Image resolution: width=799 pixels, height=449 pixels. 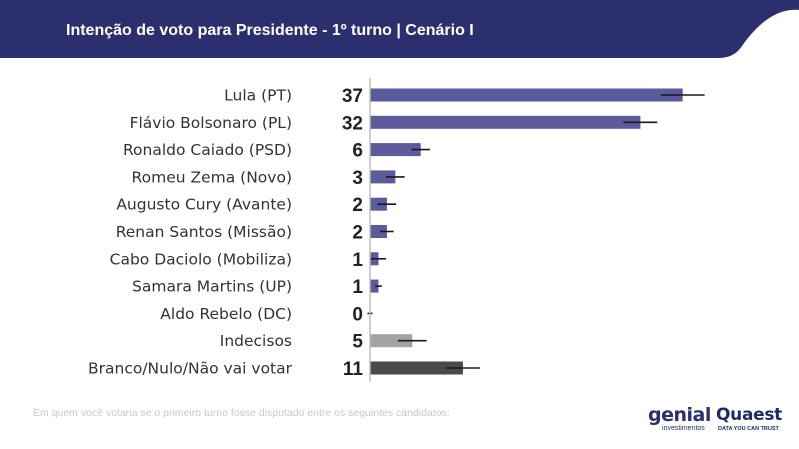 What do you see at coordinates (212, 287) in the screenshot?
I see `category-label: Samara Martins (UP)` at bounding box center [212, 287].